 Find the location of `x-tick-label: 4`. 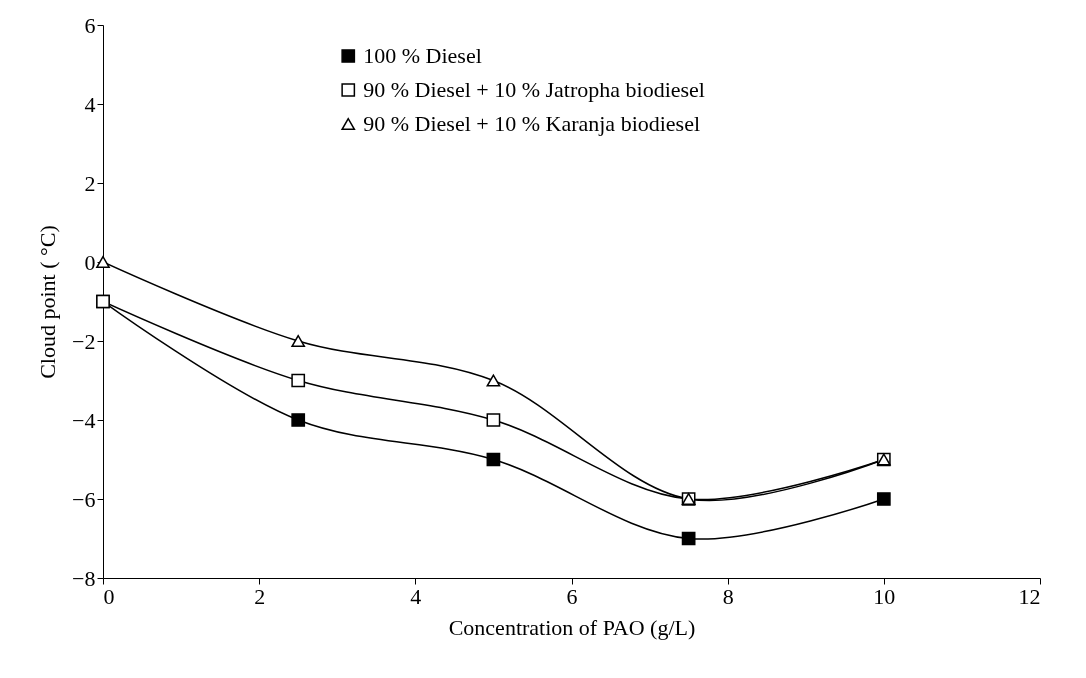

x-tick-label: 4 is located at coordinates (416, 596).